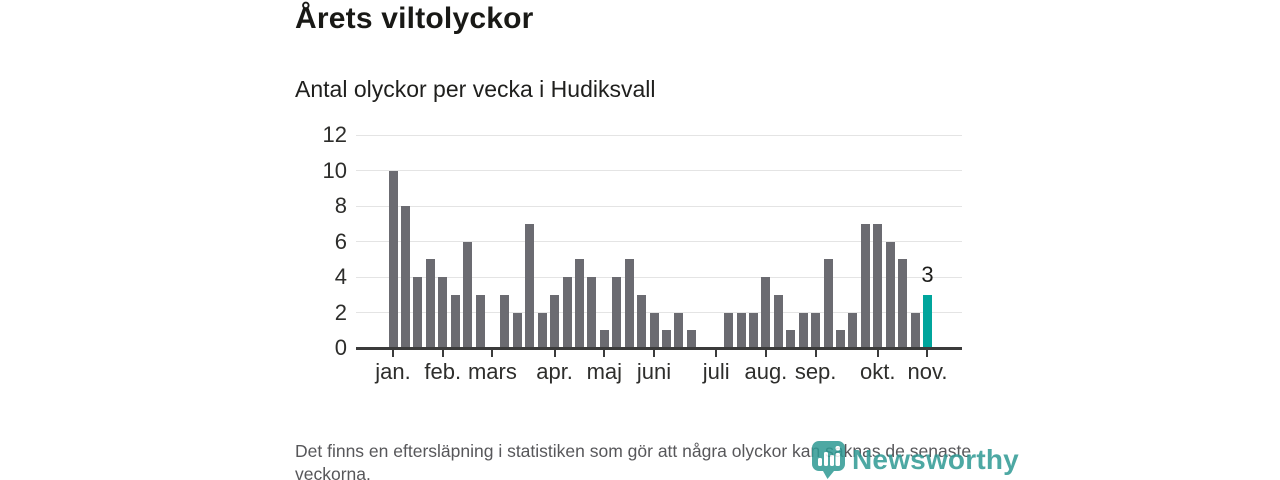 Image resolution: width=1280 pixels, height=480 pixels. Describe the element at coordinates (414, 18) in the screenshot. I see `page-title: Årets viltolyckor` at that location.